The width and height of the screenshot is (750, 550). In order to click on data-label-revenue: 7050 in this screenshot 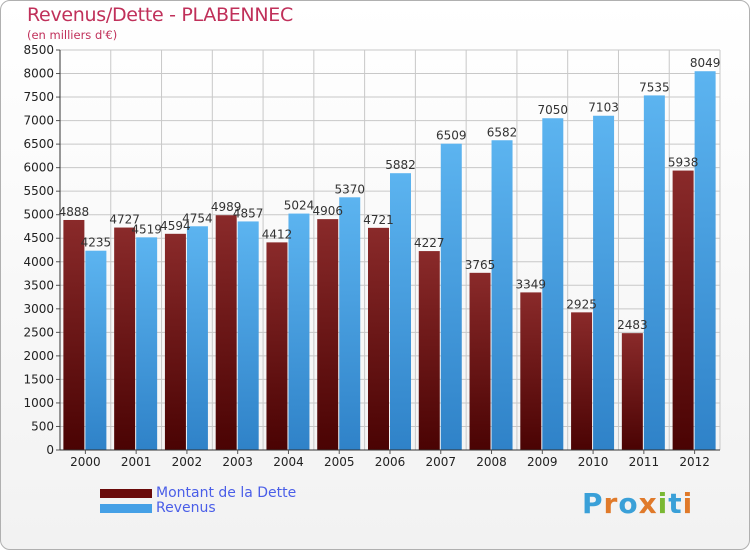, I will do `click(553, 110)`.